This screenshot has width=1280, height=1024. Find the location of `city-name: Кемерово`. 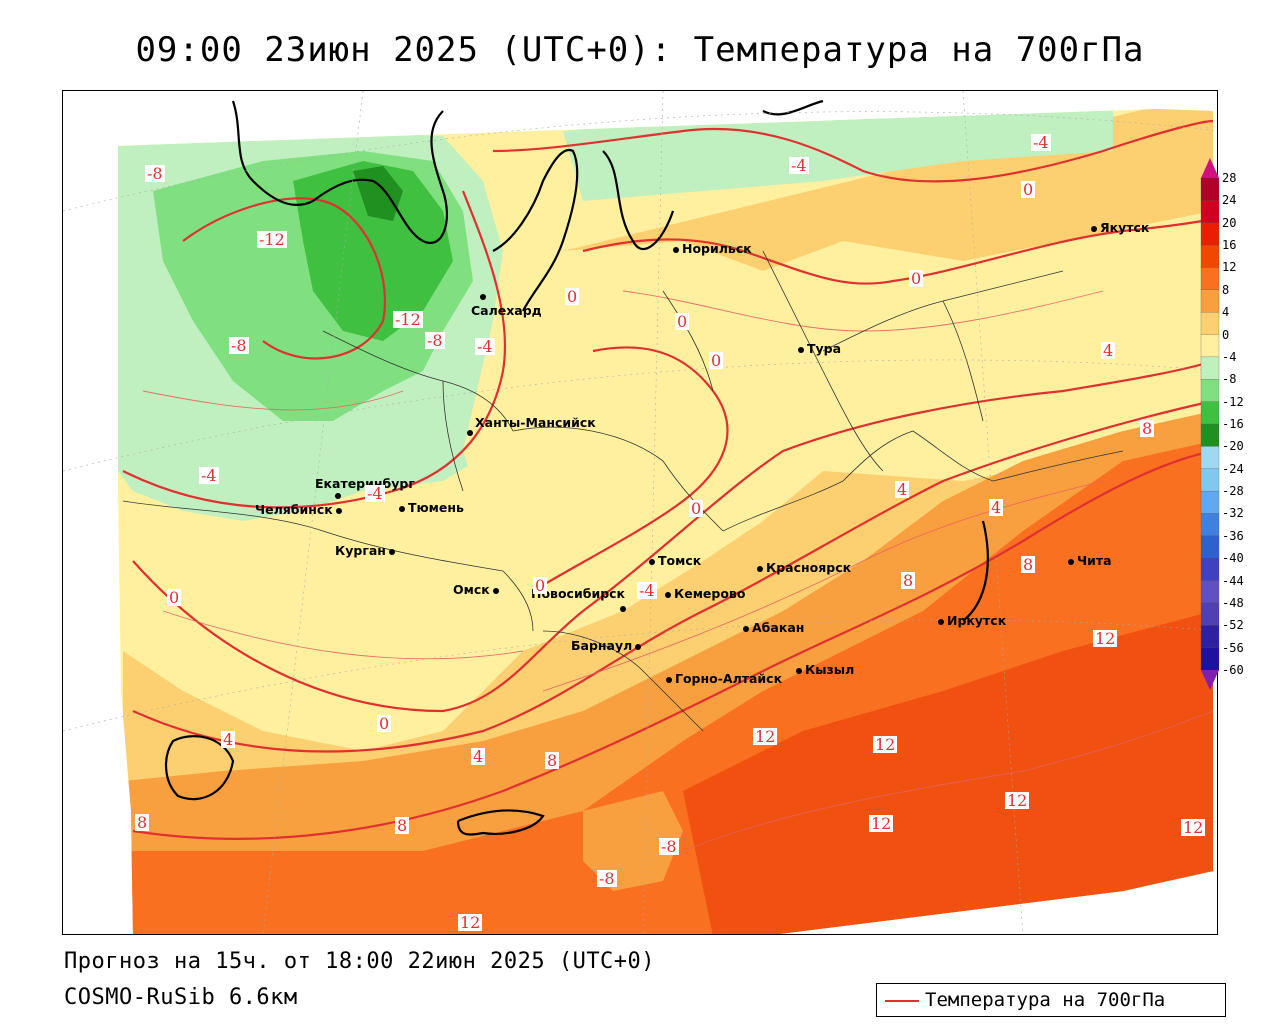

city-name: Кемерово is located at coordinates (710, 593).